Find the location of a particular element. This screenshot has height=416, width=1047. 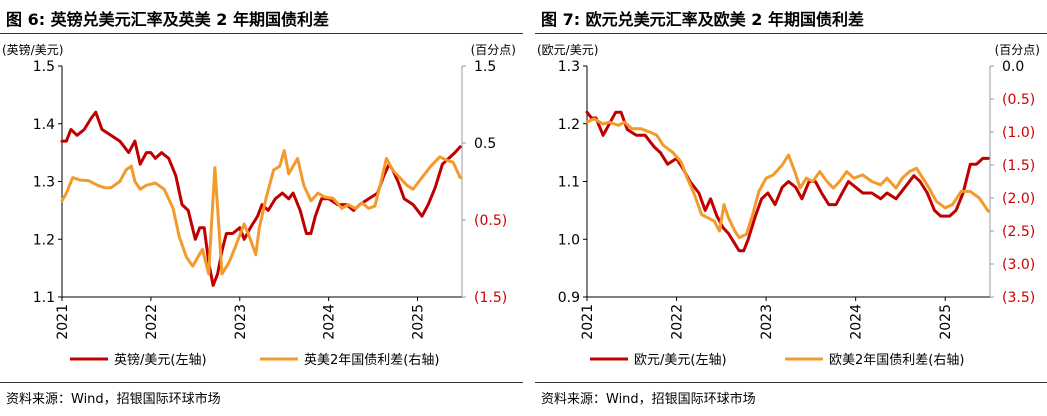

y-left-tick-label: 1.5 is located at coordinates (44, 67).